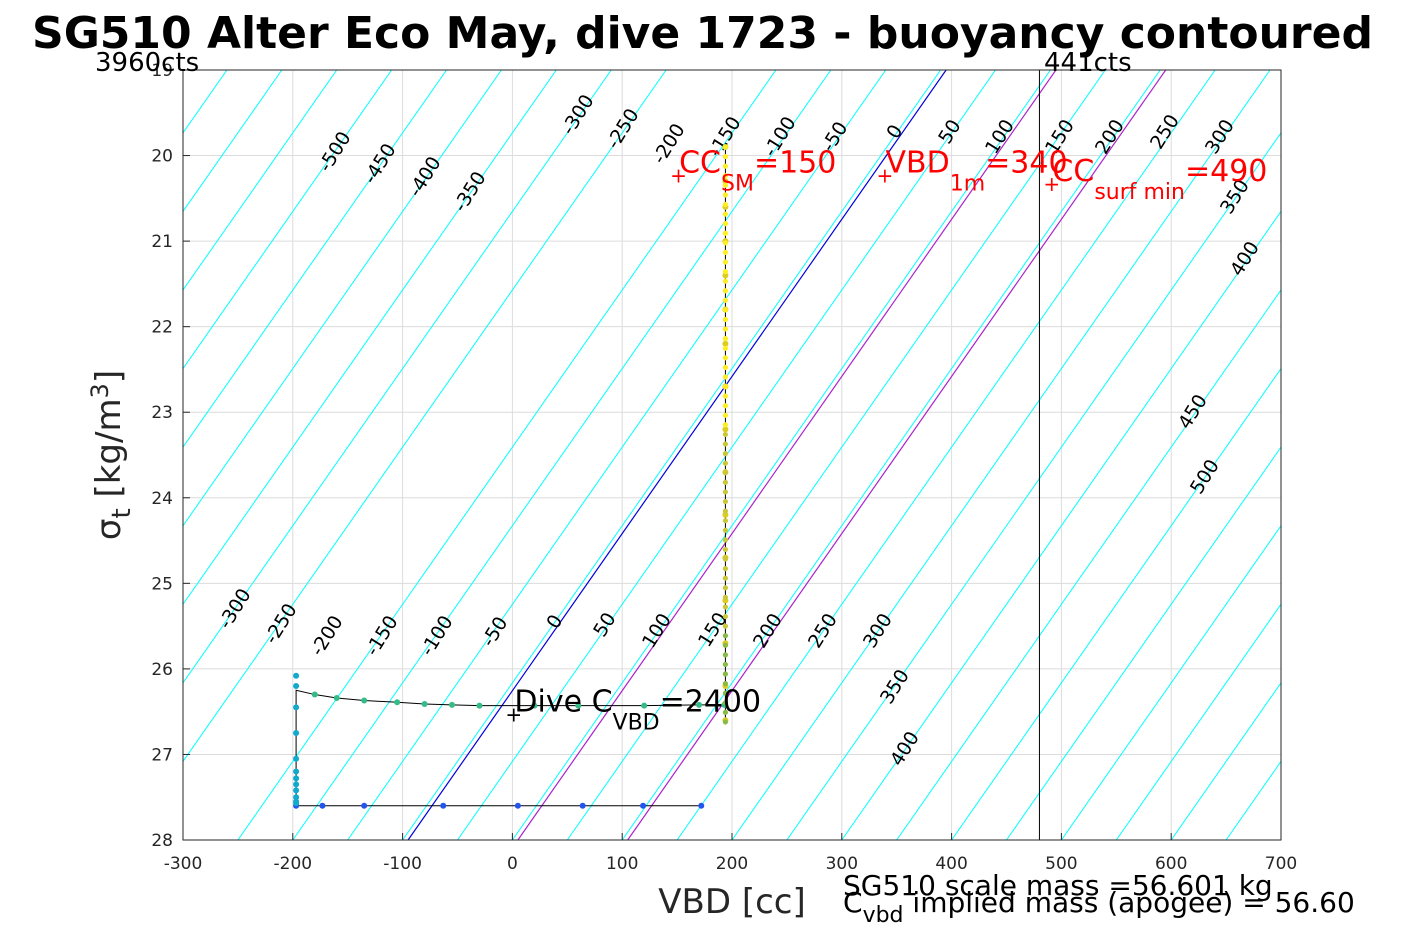 The image size is (1417, 945). I want to click on y-tick-label: 19, so click(162, 71).